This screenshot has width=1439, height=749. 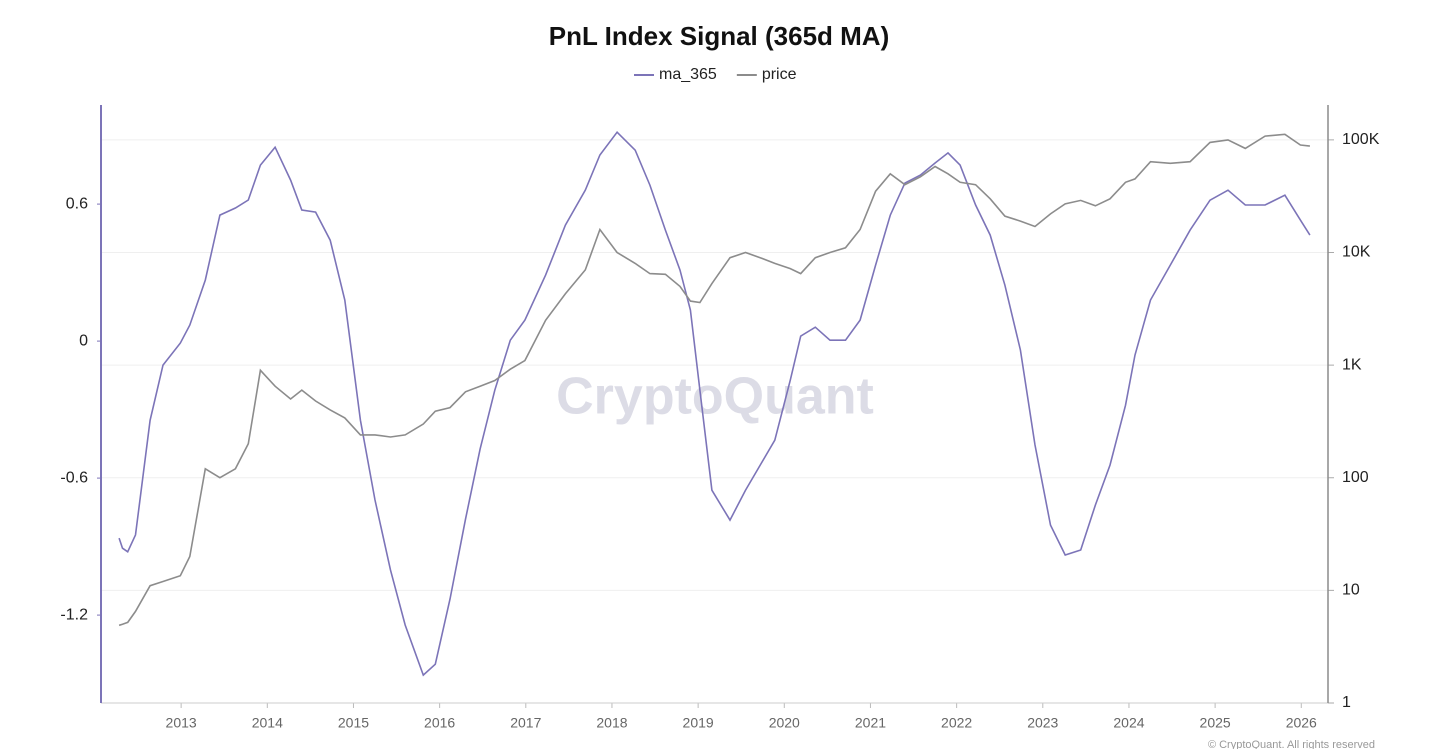 What do you see at coordinates (1351, 590) in the screenshot?
I see `y2-tick-label: 10` at bounding box center [1351, 590].